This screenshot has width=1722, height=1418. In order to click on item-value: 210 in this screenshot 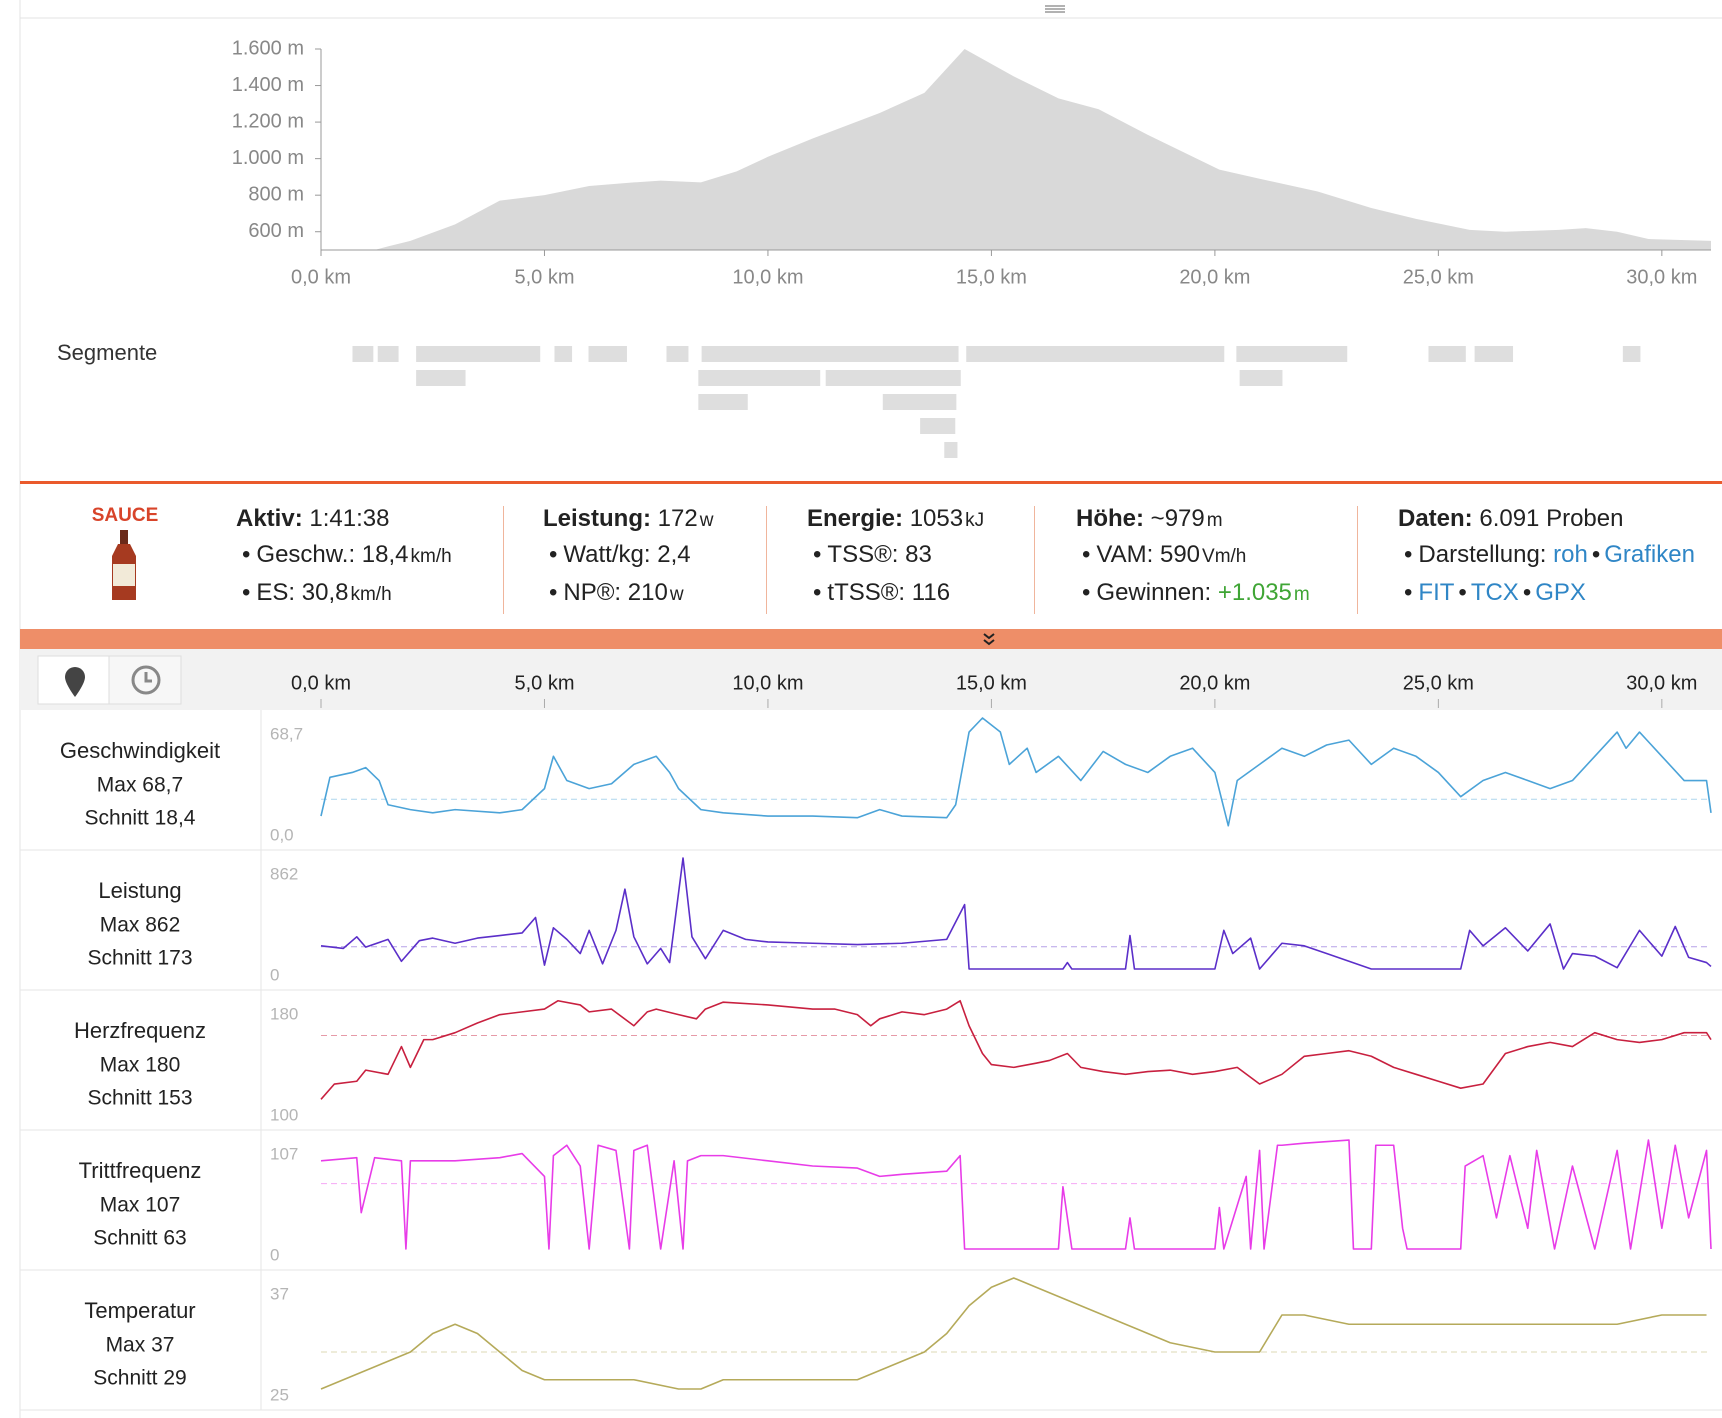, I will do `click(647, 592)`.